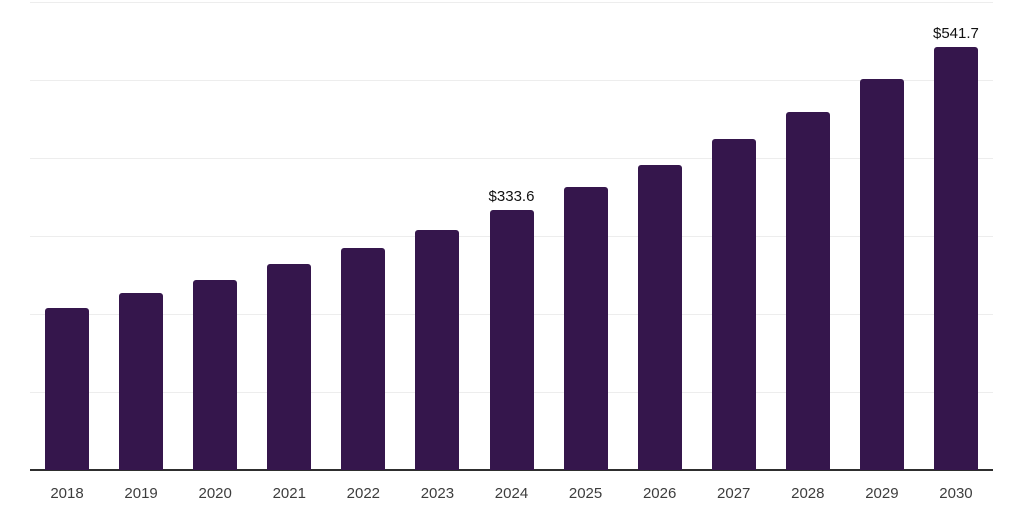  I want to click on x-tick-label: 2027, so click(734, 493).